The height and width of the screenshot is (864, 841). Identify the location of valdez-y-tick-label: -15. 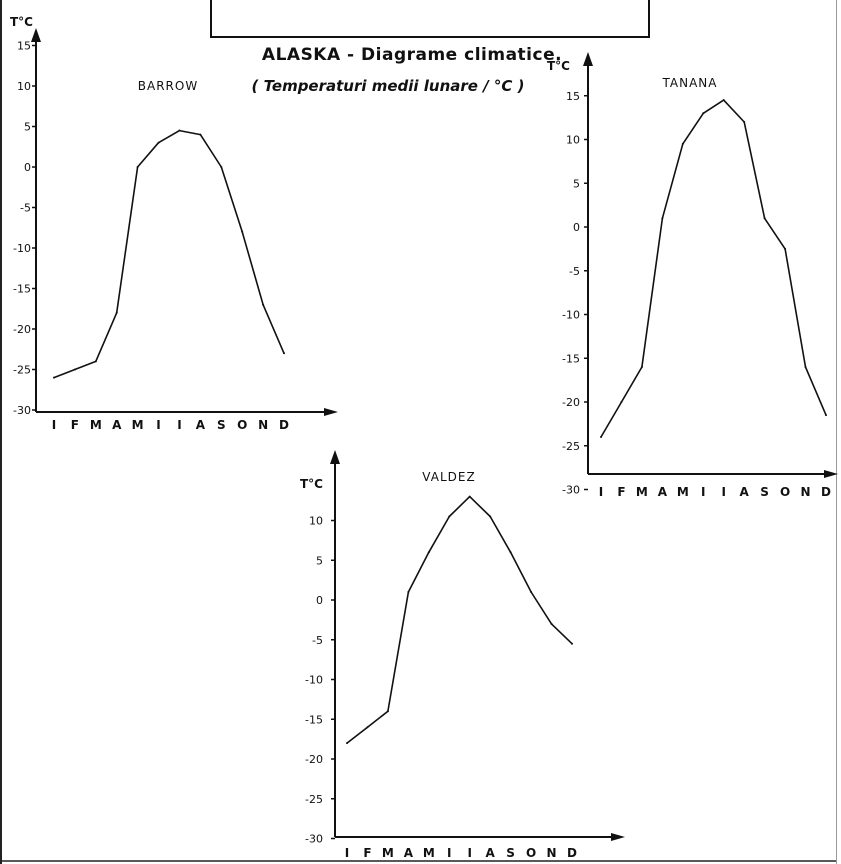
(314, 719).